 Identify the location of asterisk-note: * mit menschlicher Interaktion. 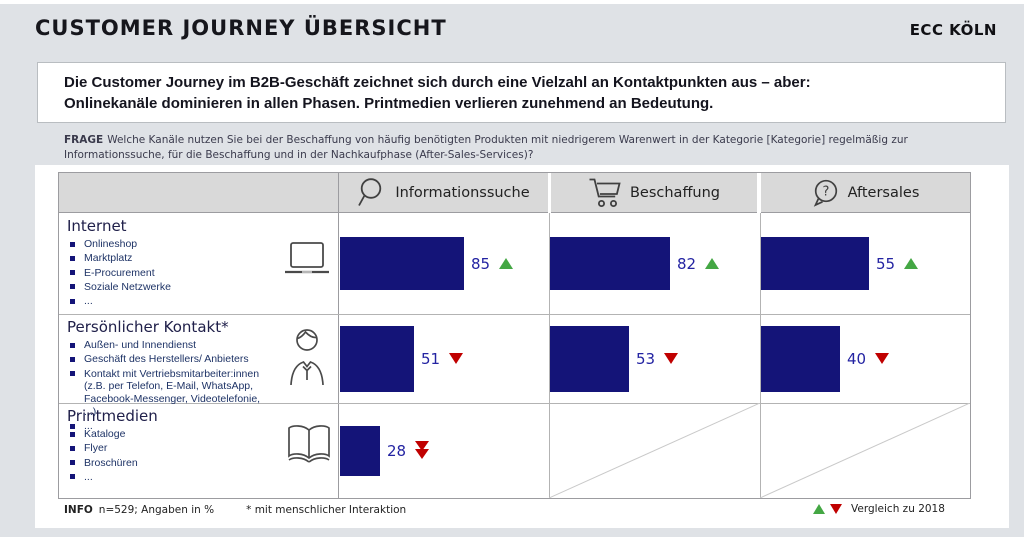
(326, 510).